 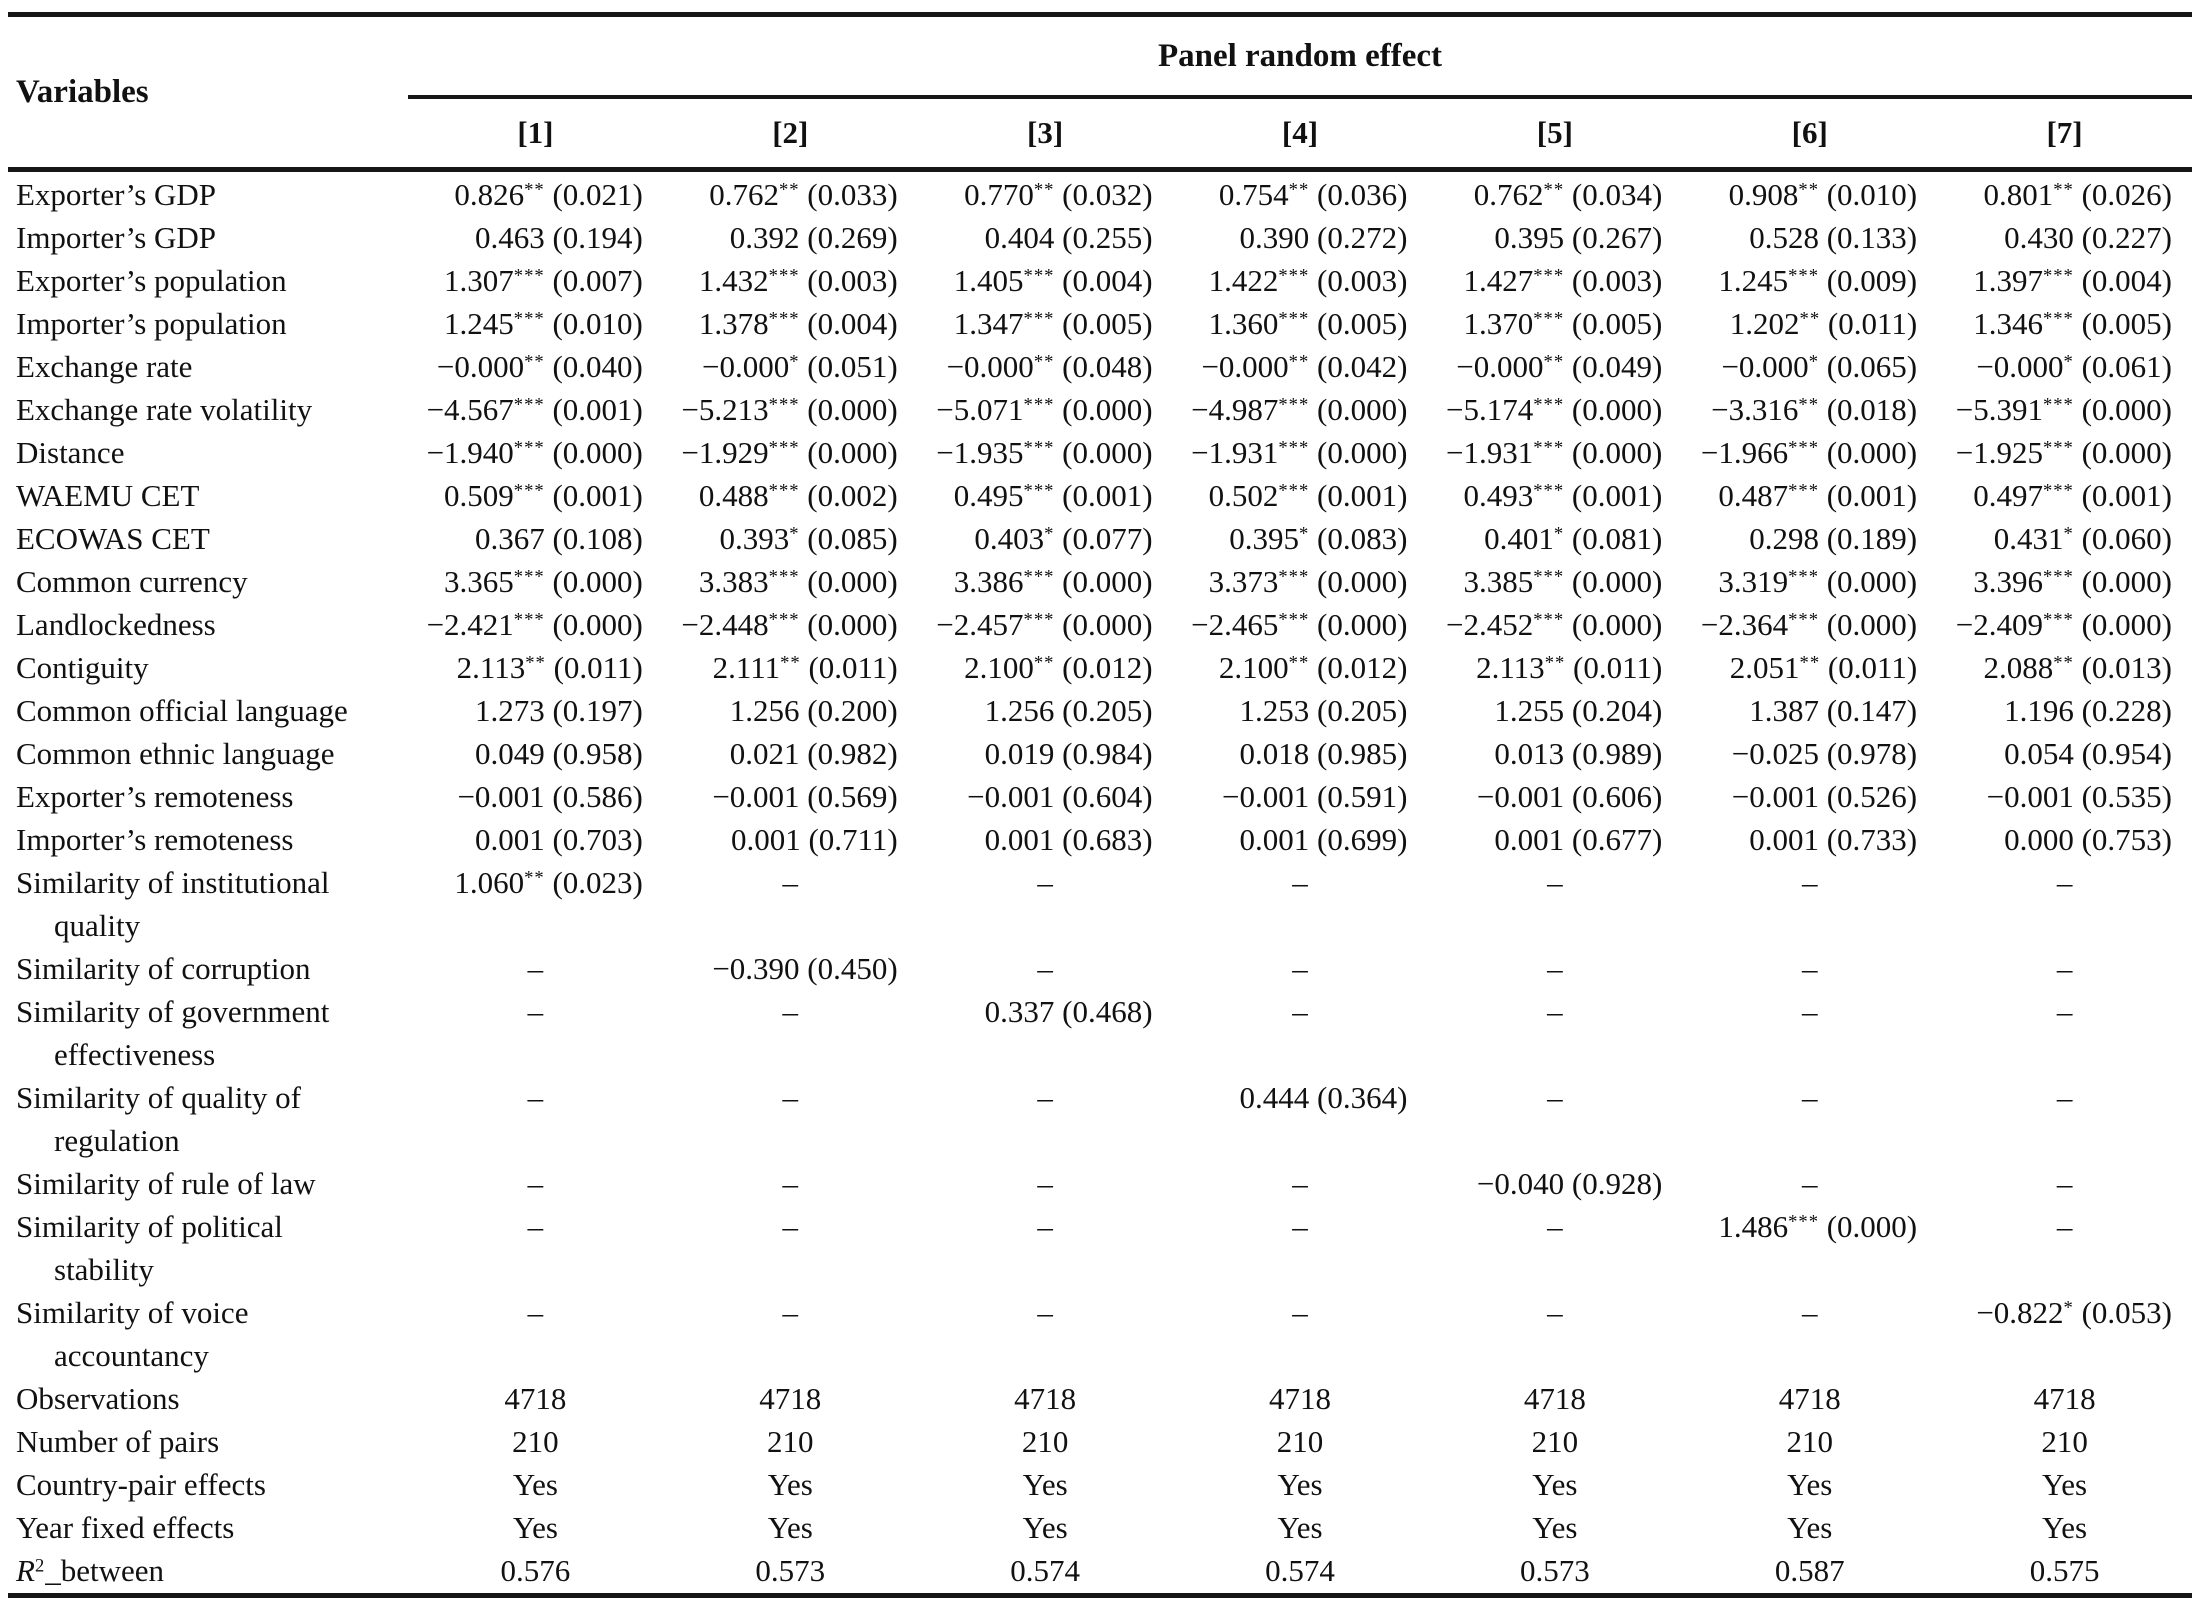 I want to click on cell: 1.060** (0.023), so click(x=548, y=882).